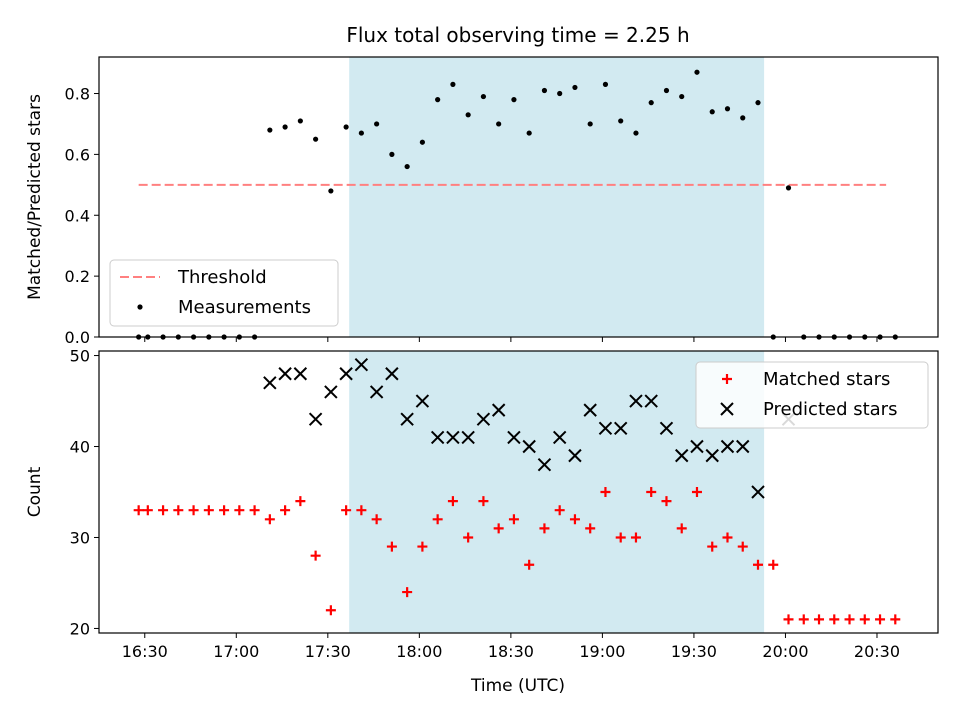 The width and height of the screenshot is (960, 720). I want to click on legend-box, so click(812, 395).